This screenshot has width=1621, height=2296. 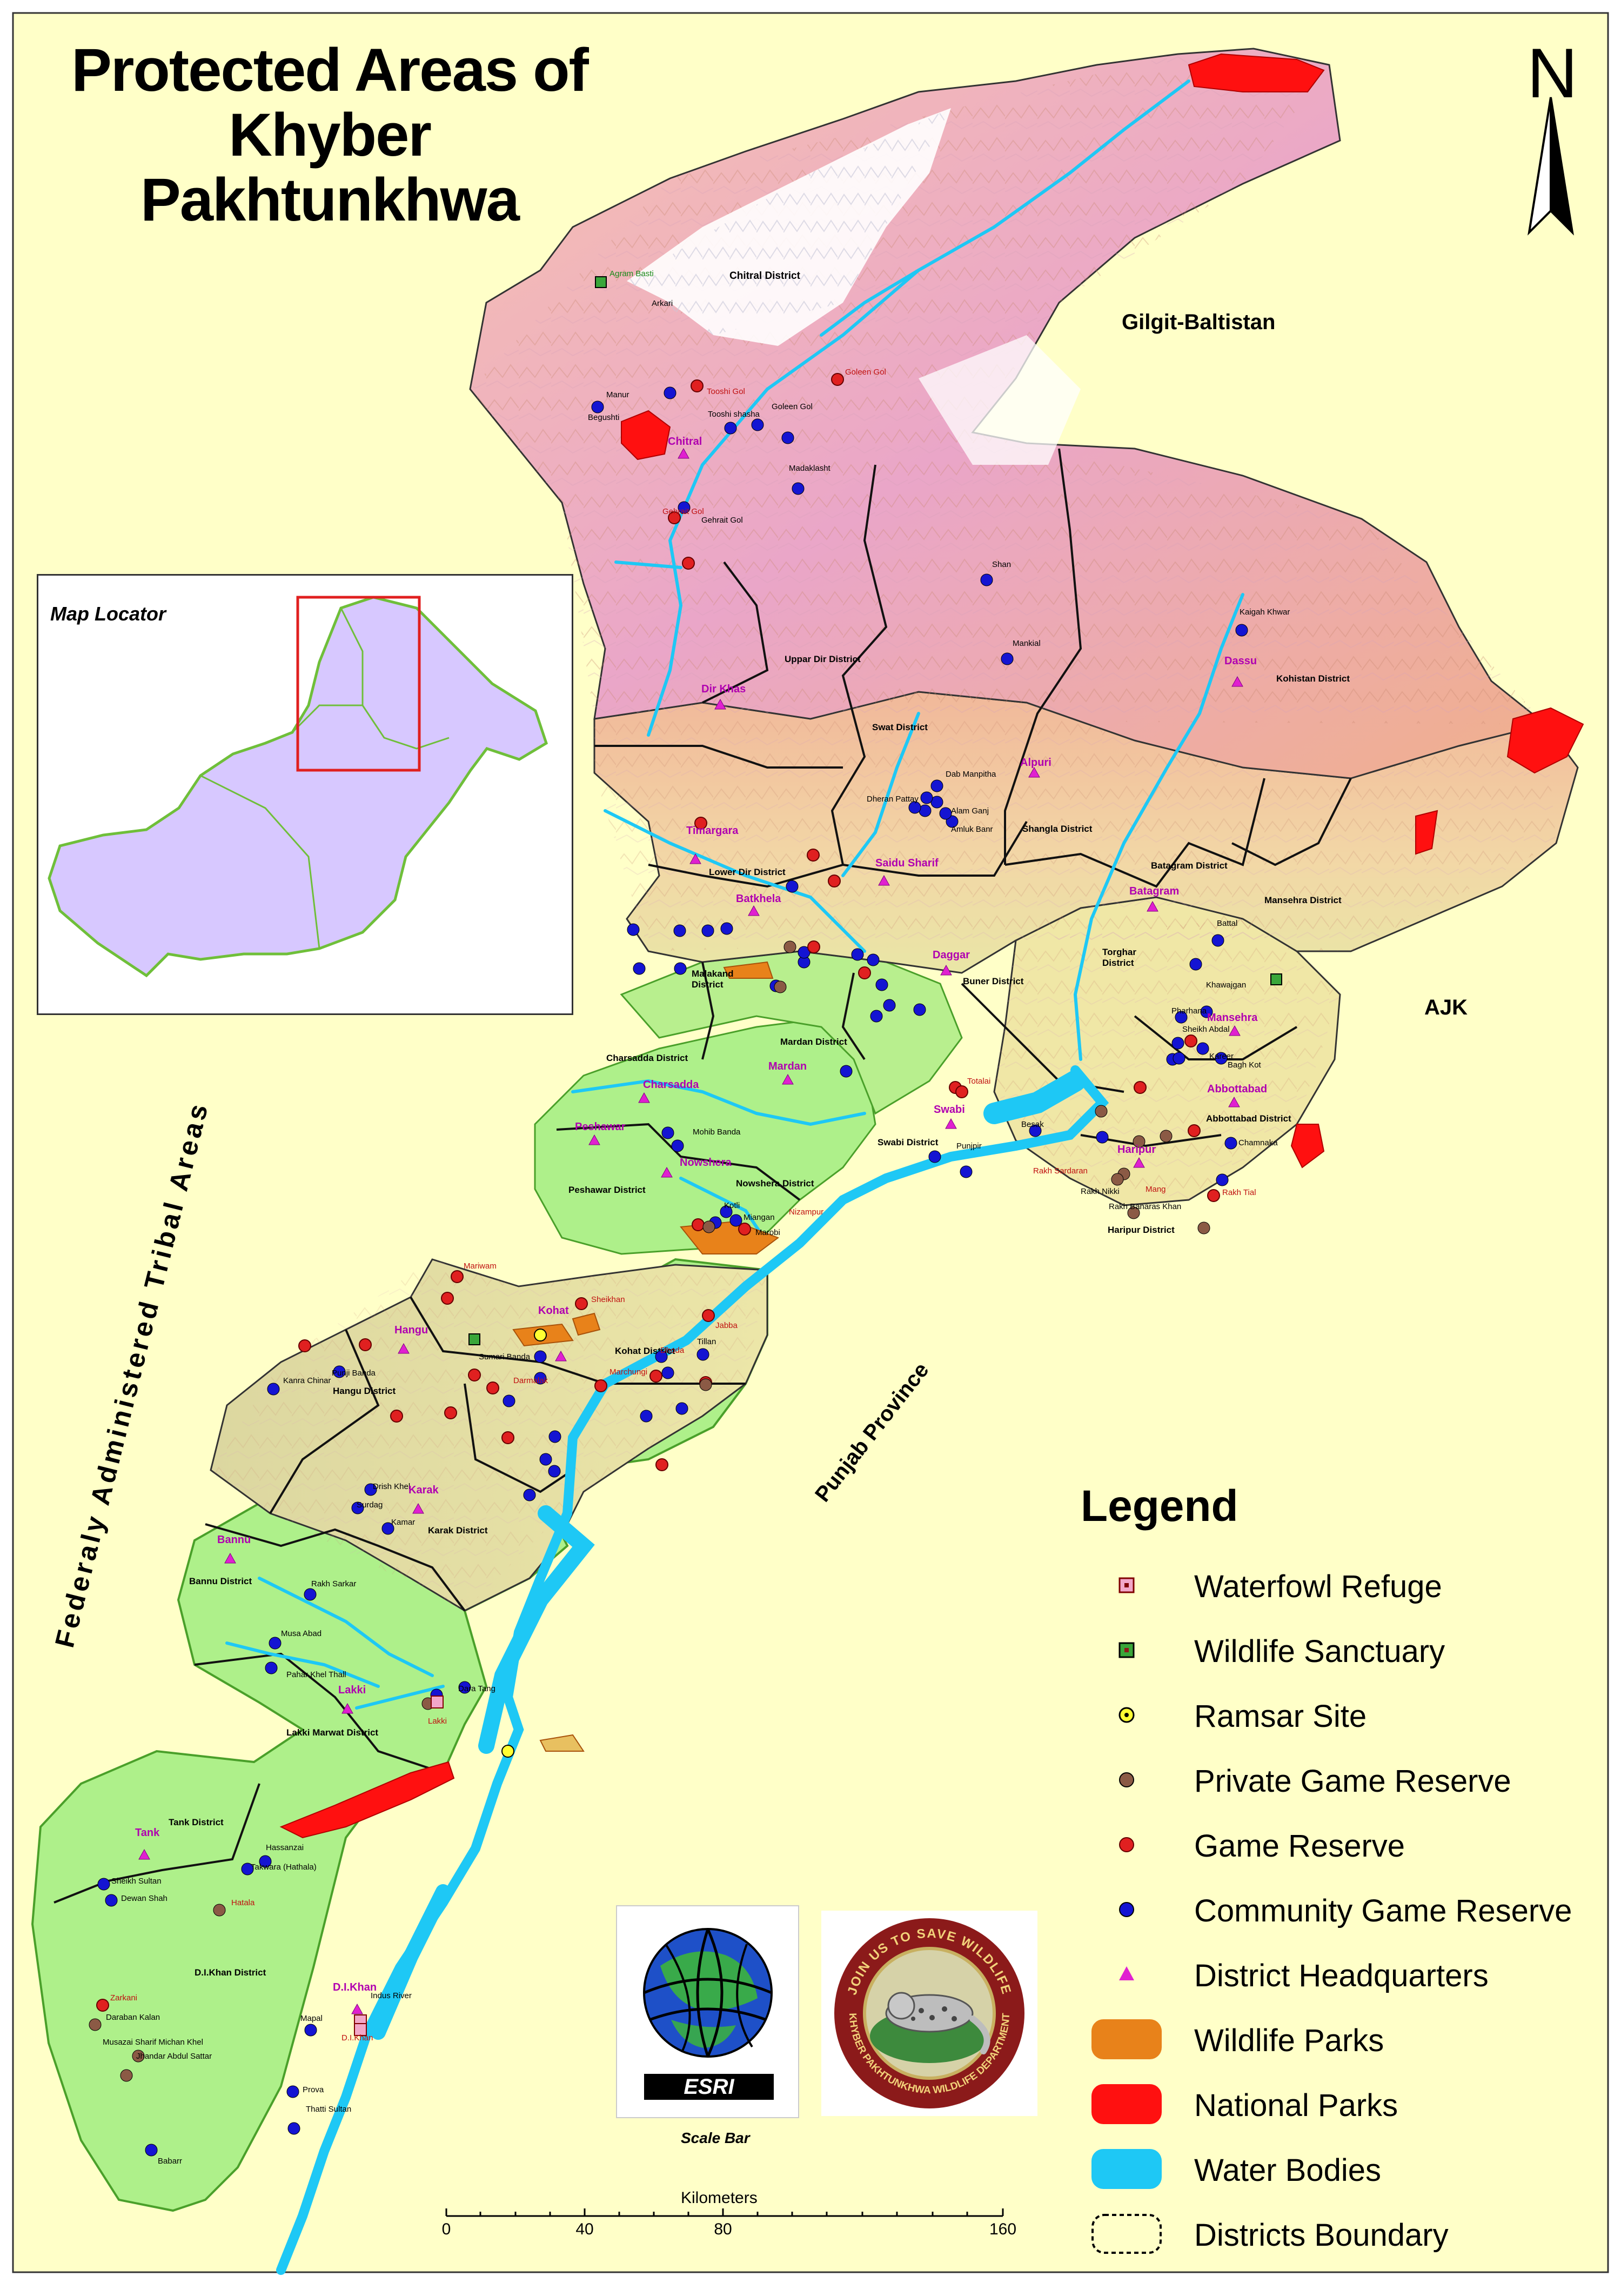 I want to click on green-square-icon, so click(x=1126, y=1650).